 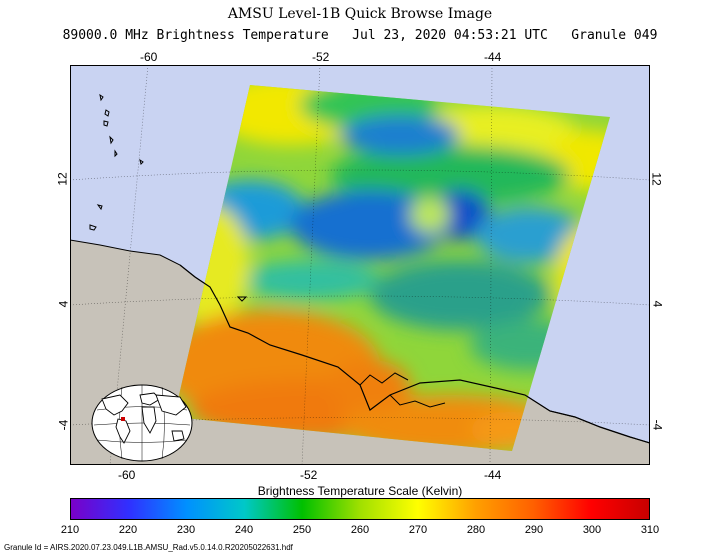 What do you see at coordinates (476, 530) in the screenshot?
I see `colorbar-tick: 280` at bounding box center [476, 530].